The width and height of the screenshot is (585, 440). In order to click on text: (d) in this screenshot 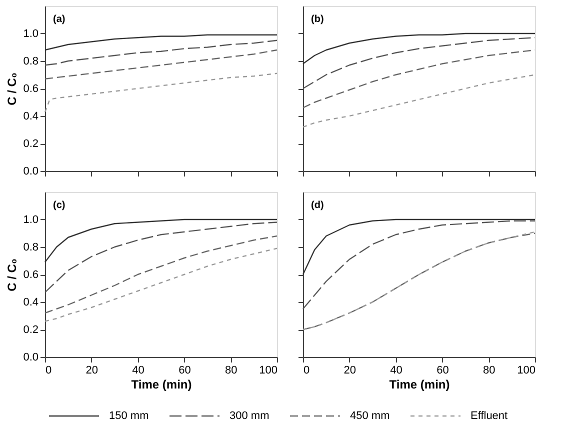, I will do `click(317, 205)`.